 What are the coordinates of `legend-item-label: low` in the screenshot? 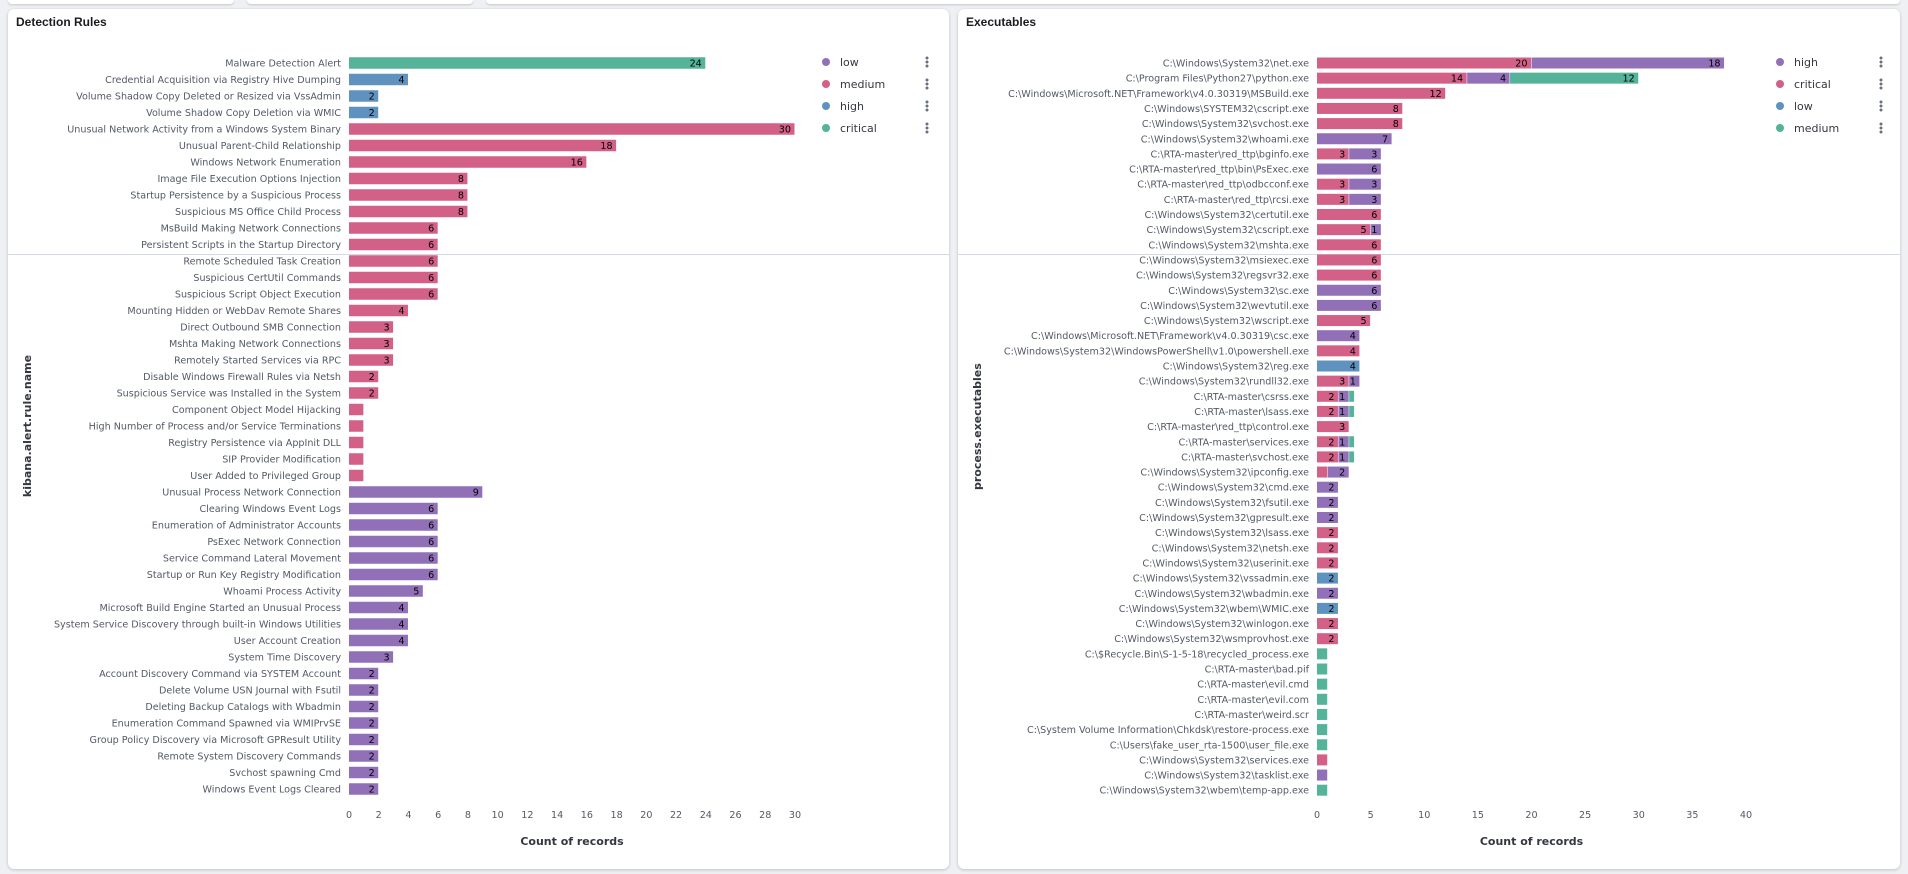 It's located at (1803, 106).